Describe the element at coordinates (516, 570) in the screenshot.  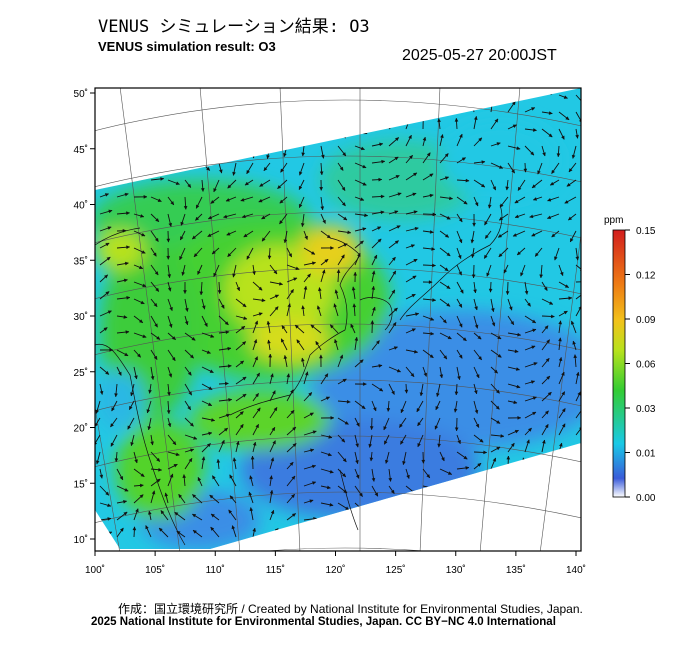
I see `lon-tick-label: 135˚` at that location.